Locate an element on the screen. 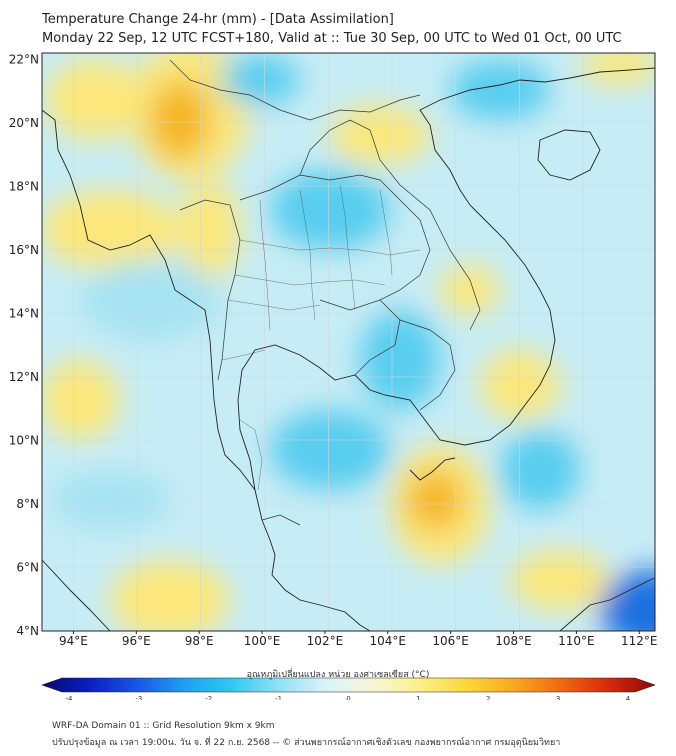  border-thailand-laos is located at coordinates (335, 237).